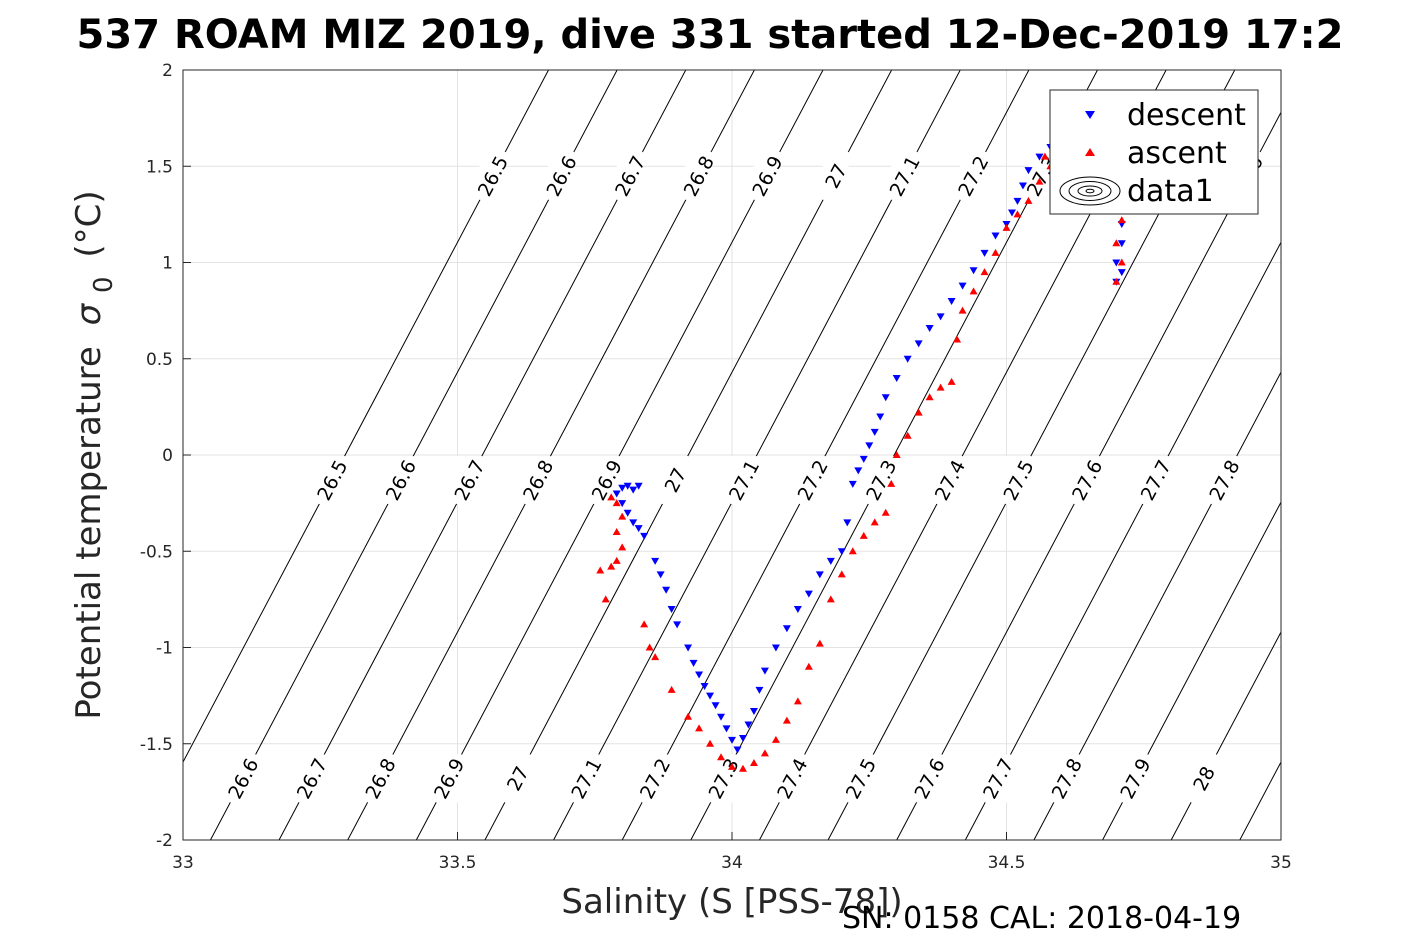 This screenshot has height=945, width=1417. I want to click on legend-box, so click(1154, 152).